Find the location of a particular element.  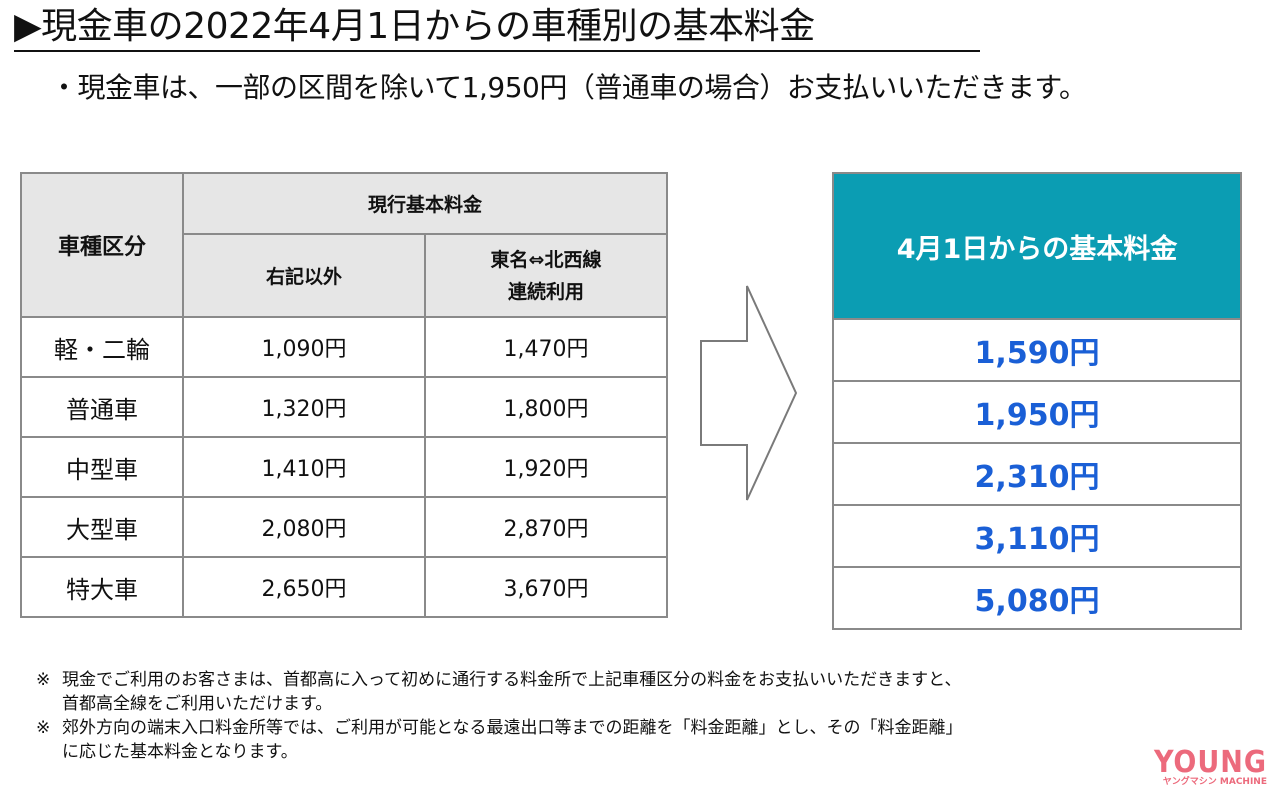

logo-wordmark: YOUNG is located at coordinates (1210, 762).